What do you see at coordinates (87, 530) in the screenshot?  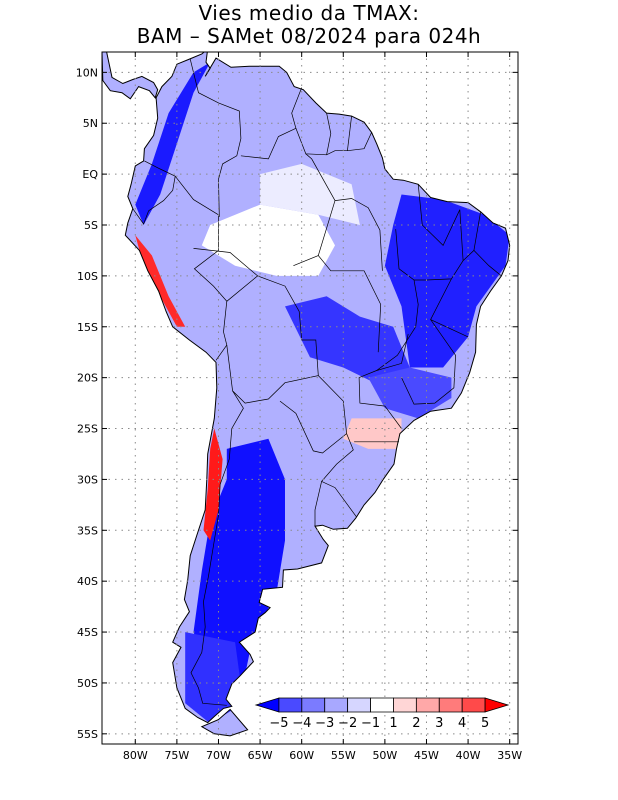 I see `latitude-label: 35S` at bounding box center [87, 530].